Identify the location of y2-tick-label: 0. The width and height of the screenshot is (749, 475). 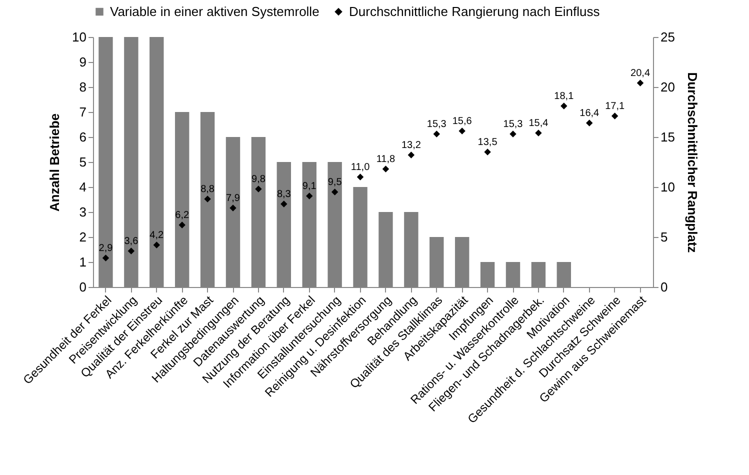
(664, 287).